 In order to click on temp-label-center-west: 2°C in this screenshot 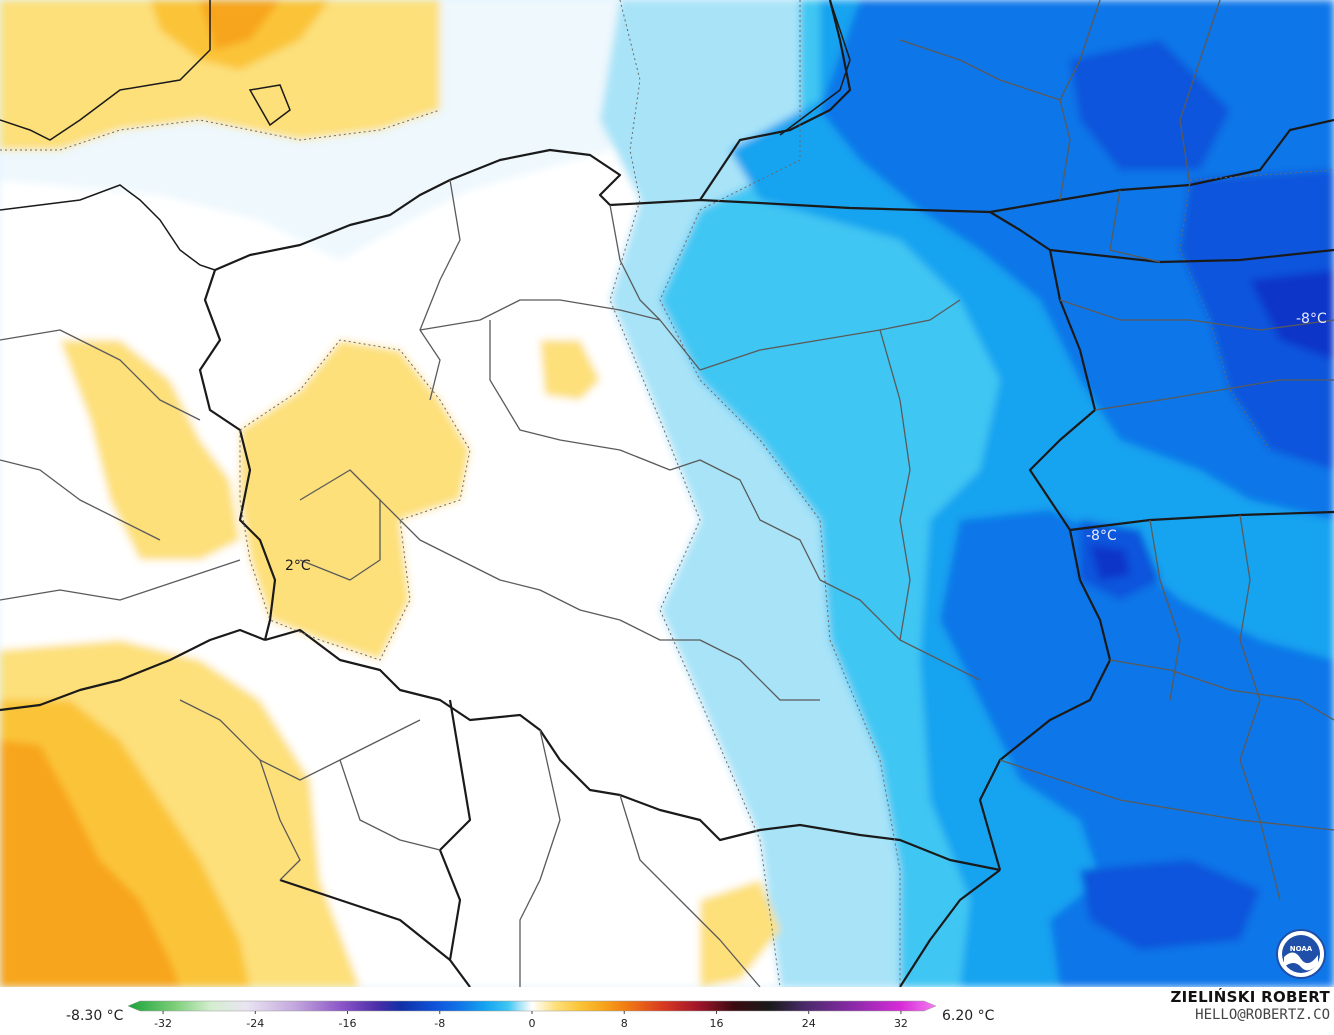, I will do `click(298, 566)`.